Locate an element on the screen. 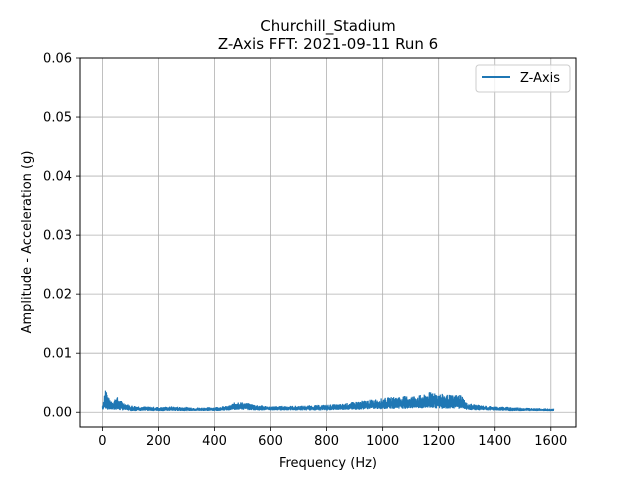 The width and height of the screenshot is (640, 480). x-tick-label: 800 is located at coordinates (326, 441).